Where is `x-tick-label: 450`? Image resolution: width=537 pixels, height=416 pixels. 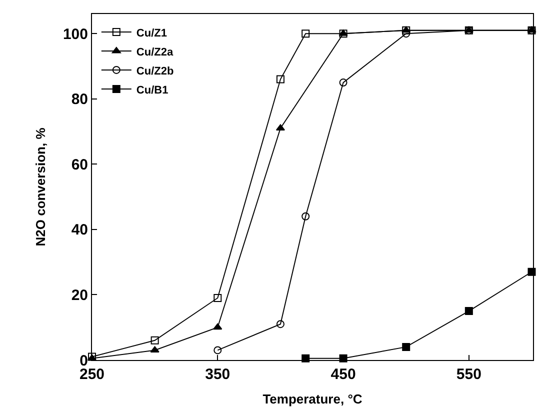 x-tick-label: 450 is located at coordinates (343, 374).